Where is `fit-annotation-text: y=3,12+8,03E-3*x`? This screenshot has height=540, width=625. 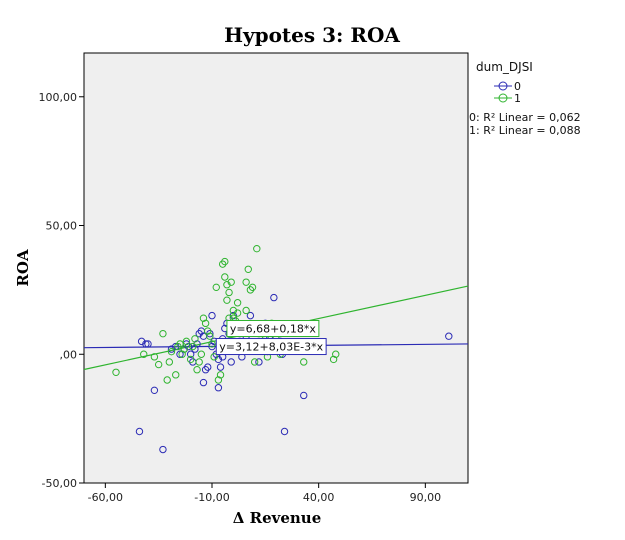
fit-annotation-text: y=3,12+8,03E-3*x is located at coordinates (271, 347).